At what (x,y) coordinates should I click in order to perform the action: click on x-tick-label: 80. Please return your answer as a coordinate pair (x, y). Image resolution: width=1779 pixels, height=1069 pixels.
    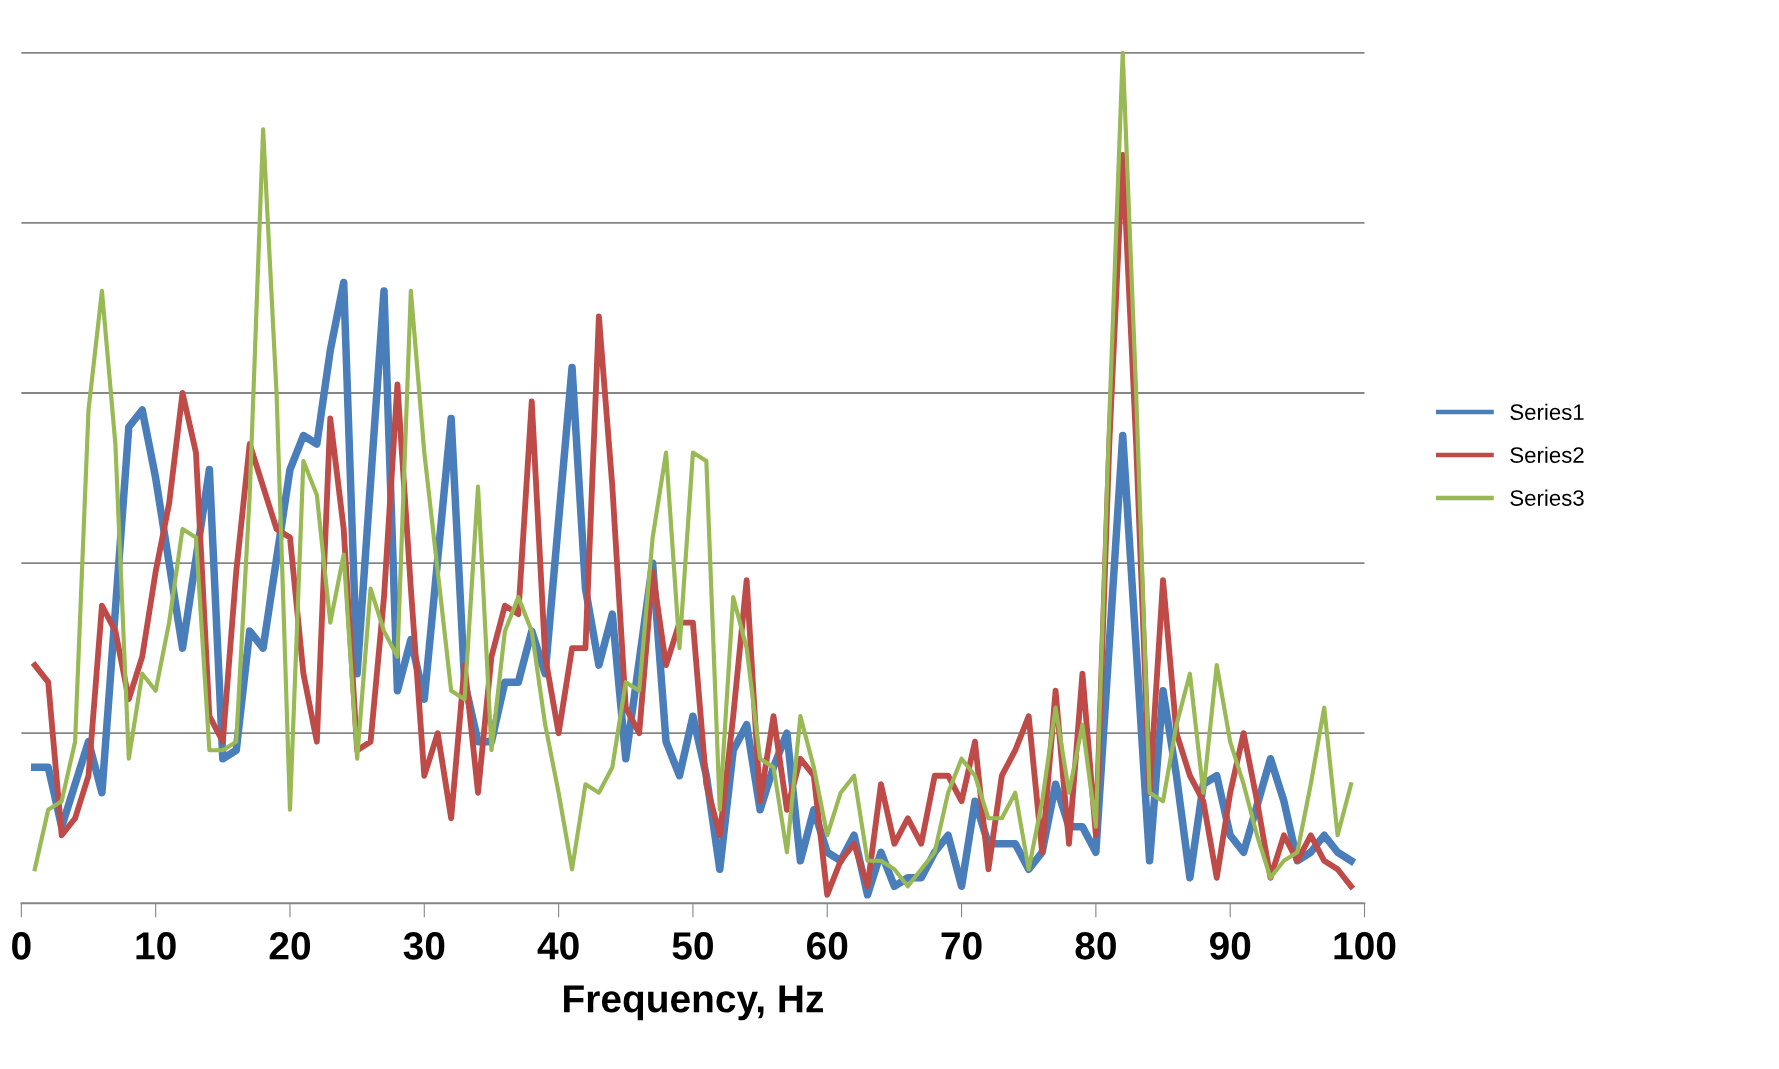
    Looking at the image, I should click on (1095, 946).